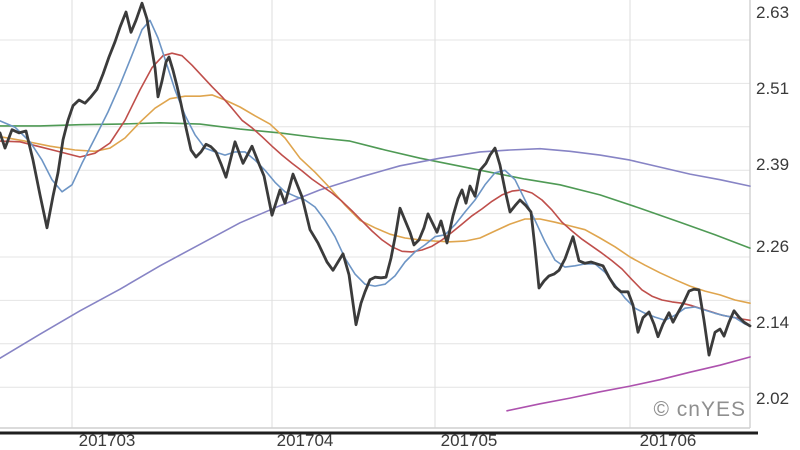  I want to click on watermark-cnyes: © cnYES, so click(699, 409).